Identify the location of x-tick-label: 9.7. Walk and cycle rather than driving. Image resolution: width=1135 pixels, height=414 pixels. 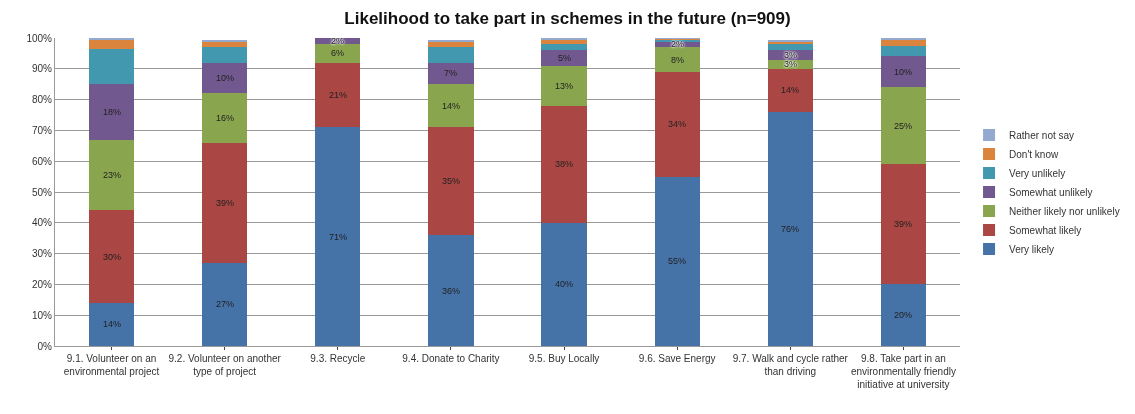
(790, 365).